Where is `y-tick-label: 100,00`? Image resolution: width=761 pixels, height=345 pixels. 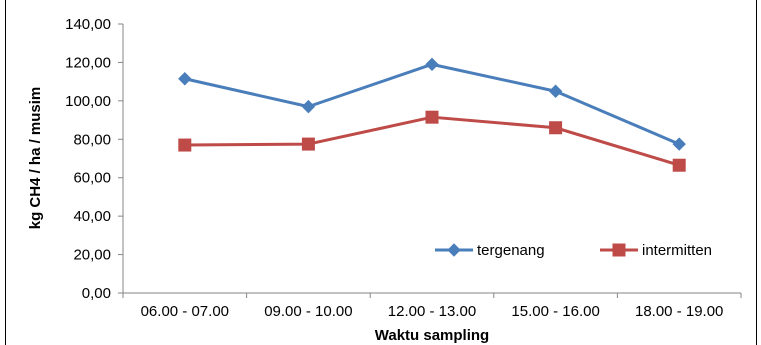
y-tick-label: 100,00 is located at coordinates (88, 101).